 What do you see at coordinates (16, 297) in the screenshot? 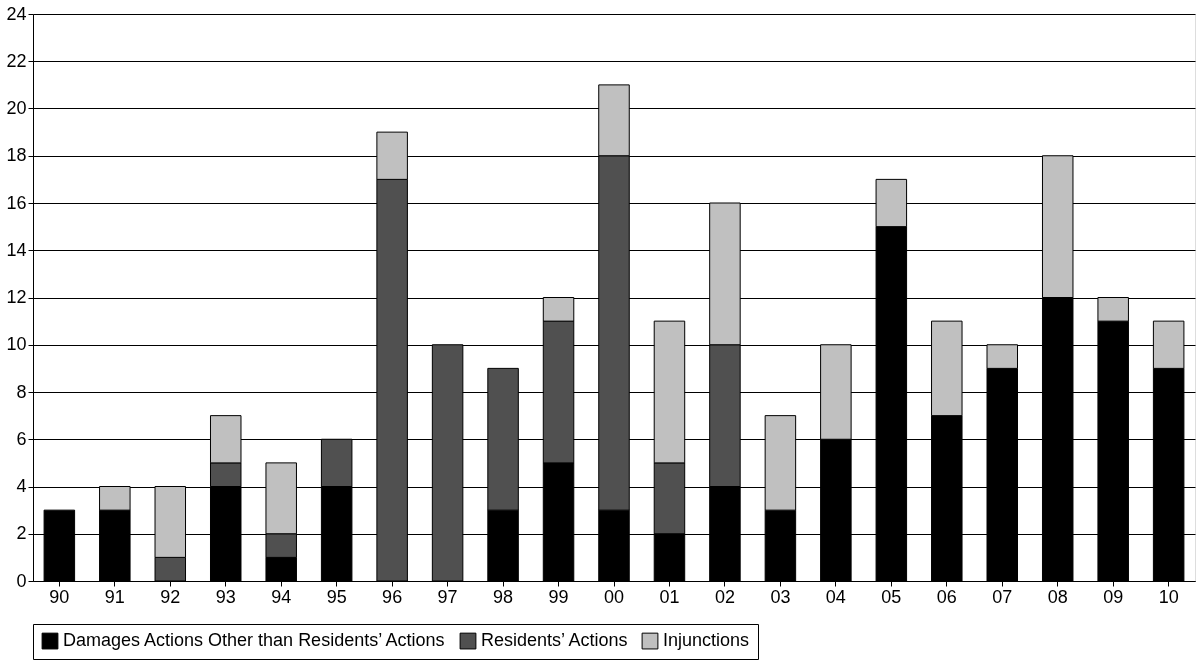
I see `y-tick-label: 12` at bounding box center [16, 297].